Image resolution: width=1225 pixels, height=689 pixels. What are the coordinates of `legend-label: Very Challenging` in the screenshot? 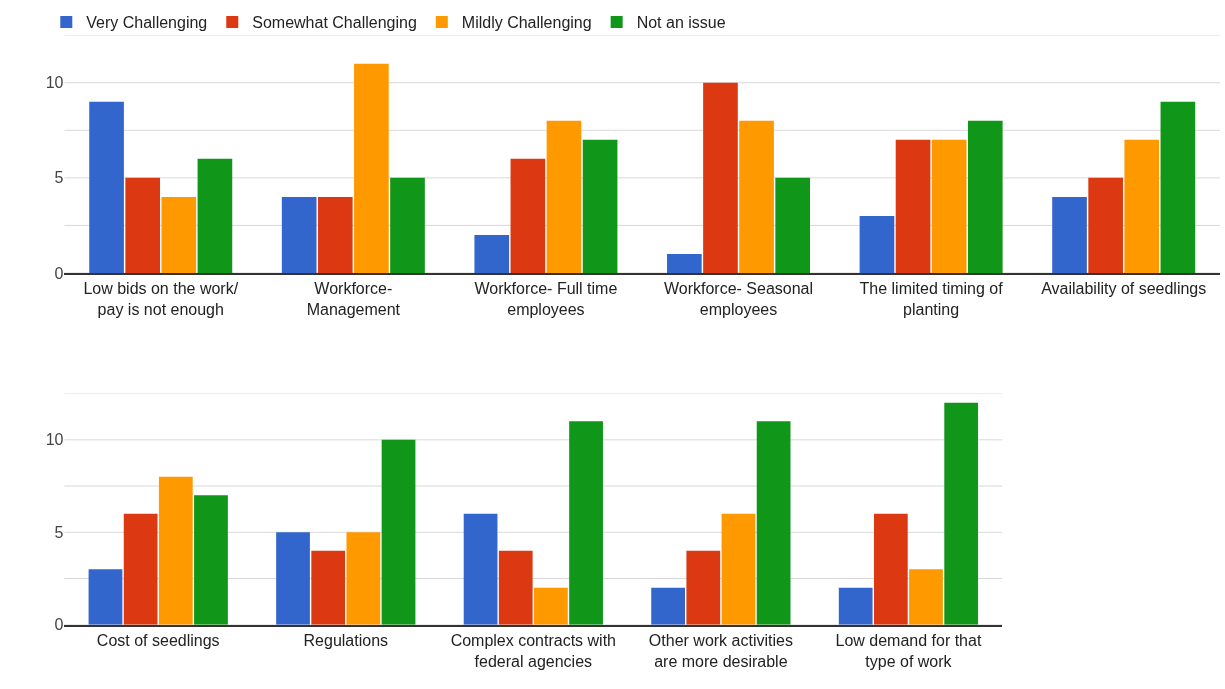 It's located at (147, 23).